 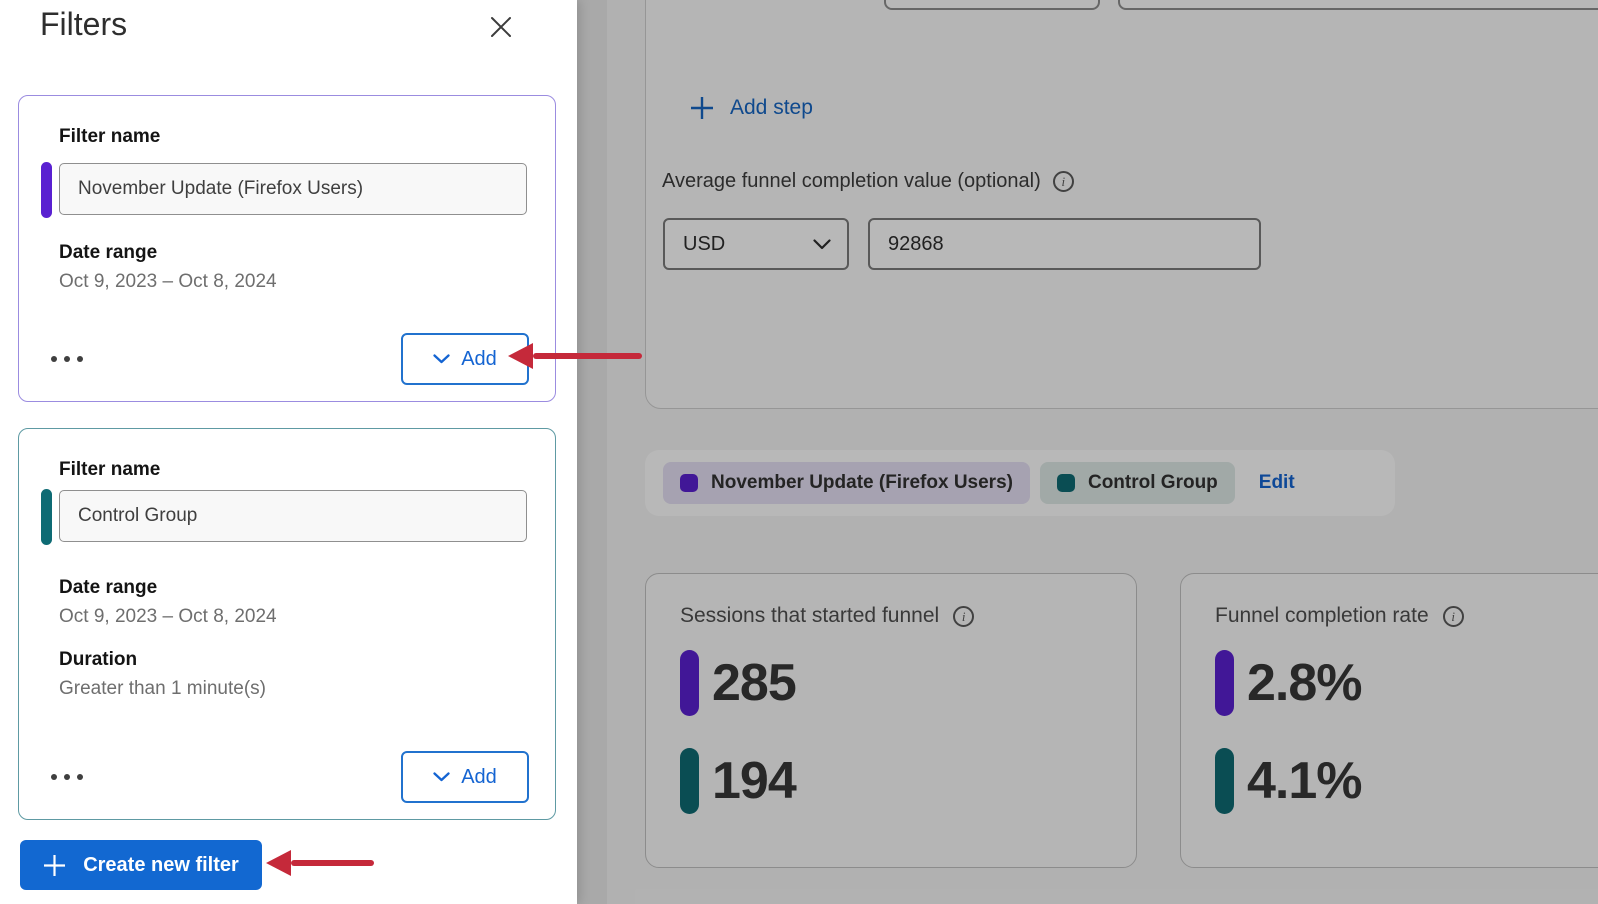 I want to click on metric-row: 2.8%, so click(x=1406, y=683).